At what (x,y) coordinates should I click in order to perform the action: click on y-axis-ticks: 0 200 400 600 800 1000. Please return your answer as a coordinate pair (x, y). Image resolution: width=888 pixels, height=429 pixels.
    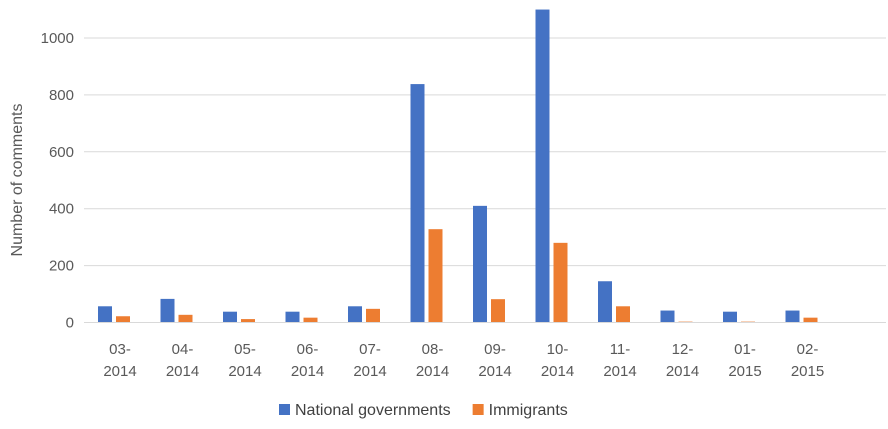
    Looking at the image, I should click on (57, 181).